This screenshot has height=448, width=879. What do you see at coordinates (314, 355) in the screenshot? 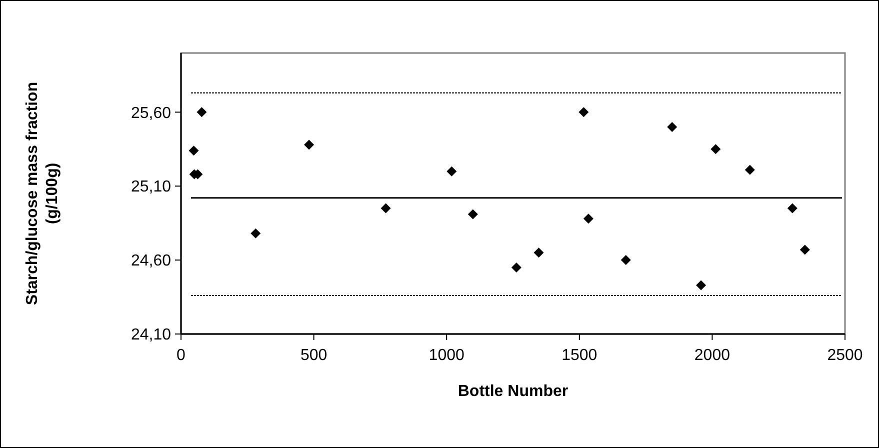
I see `x-tick-label: 500` at bounding box center [314, 355].